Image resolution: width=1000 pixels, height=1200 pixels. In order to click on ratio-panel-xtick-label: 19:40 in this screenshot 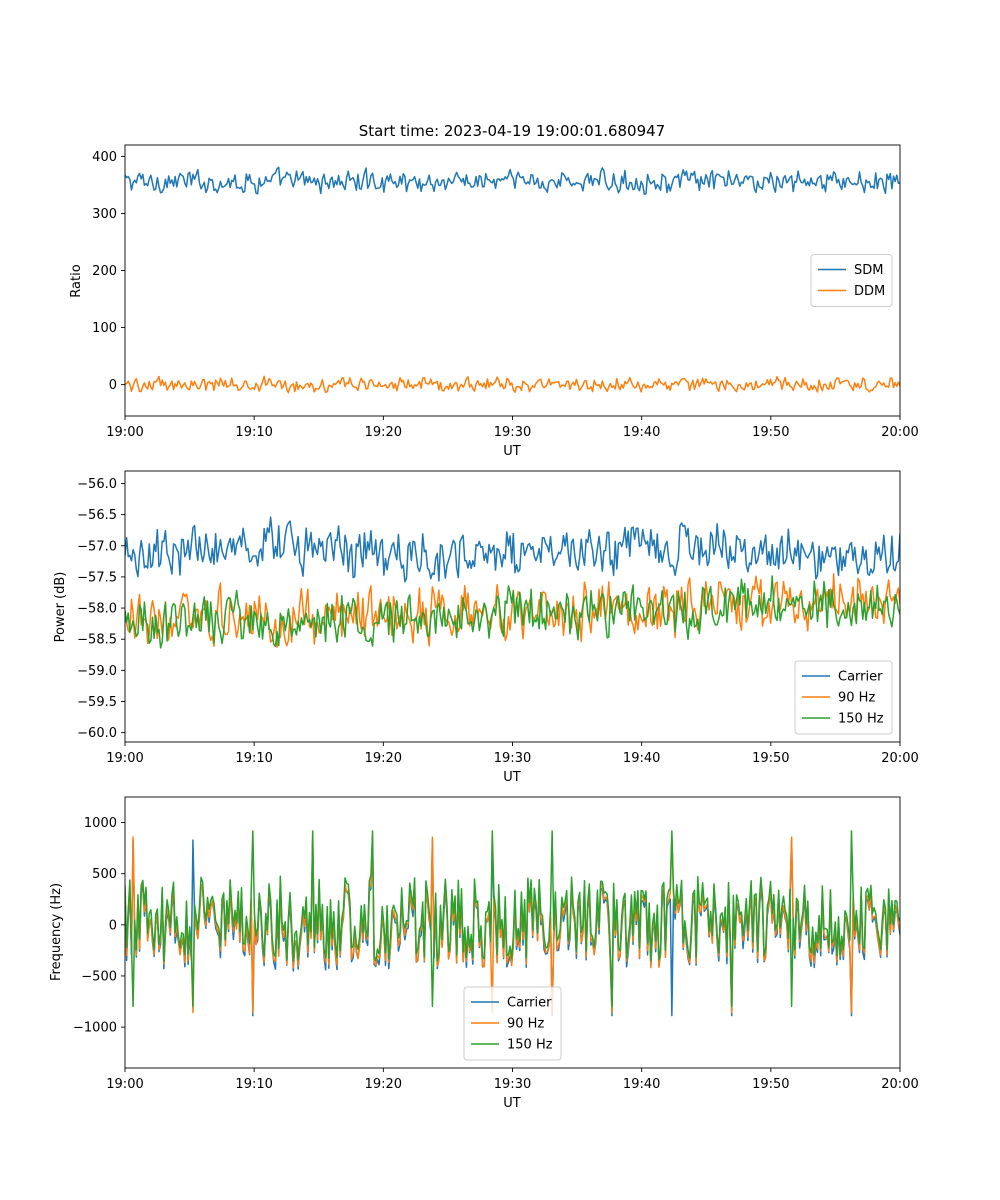, I will do `click(641, 432)`.